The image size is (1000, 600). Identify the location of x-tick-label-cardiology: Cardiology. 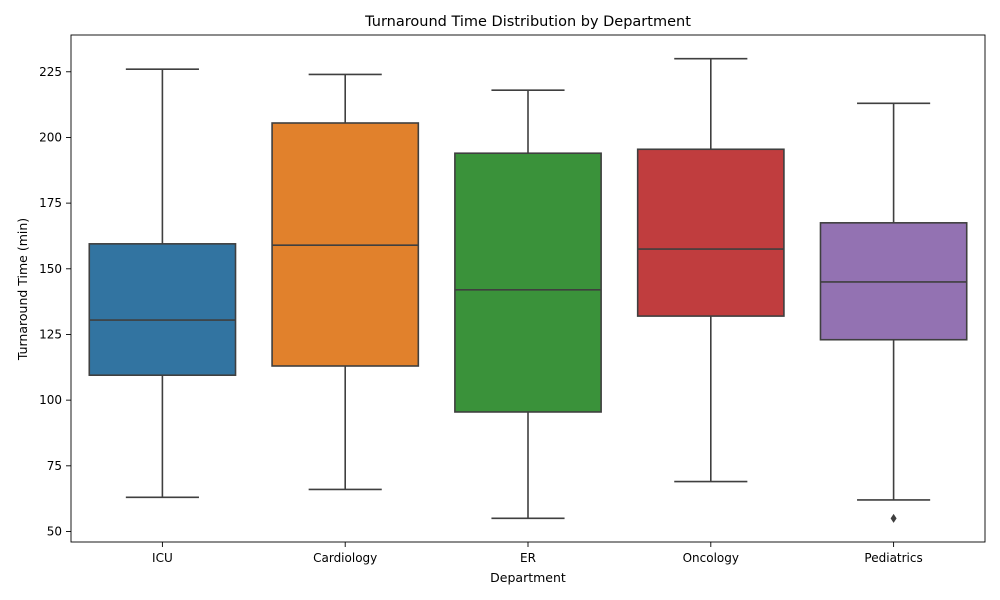
(345, 558).